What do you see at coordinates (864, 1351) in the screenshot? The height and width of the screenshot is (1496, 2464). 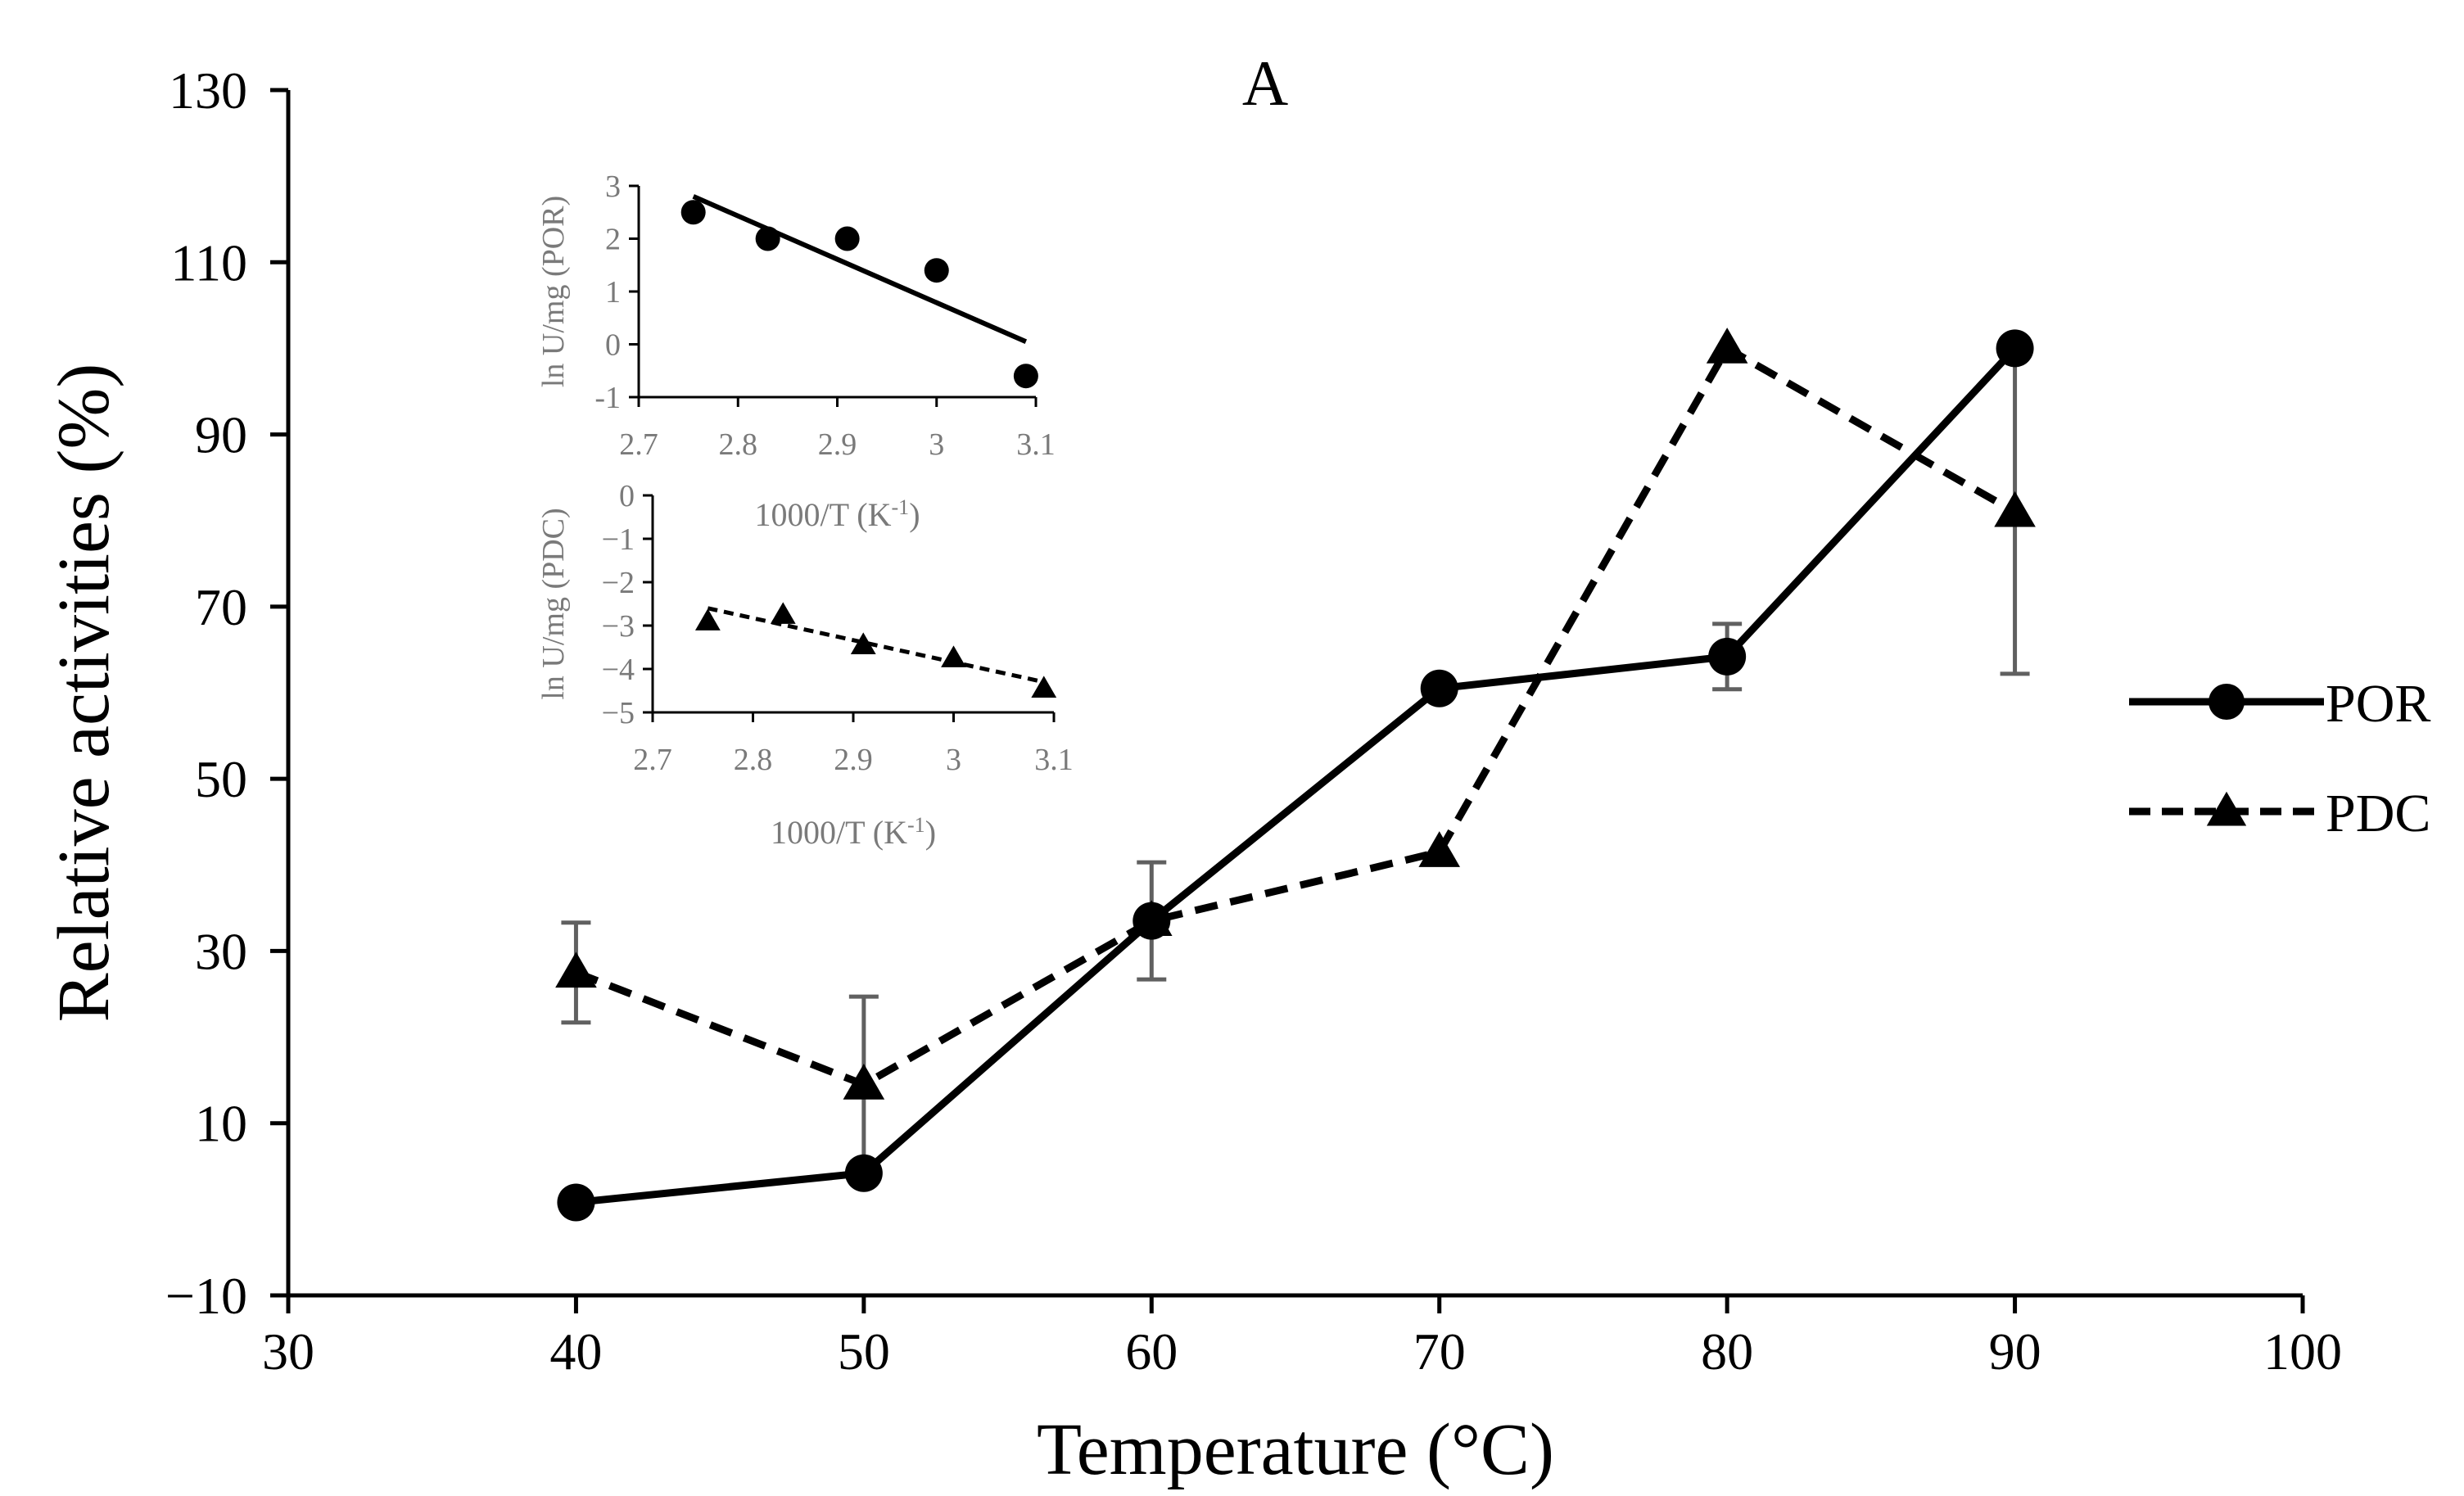 I see `x-tick-label: 50` at bounding box center [864, 1351].